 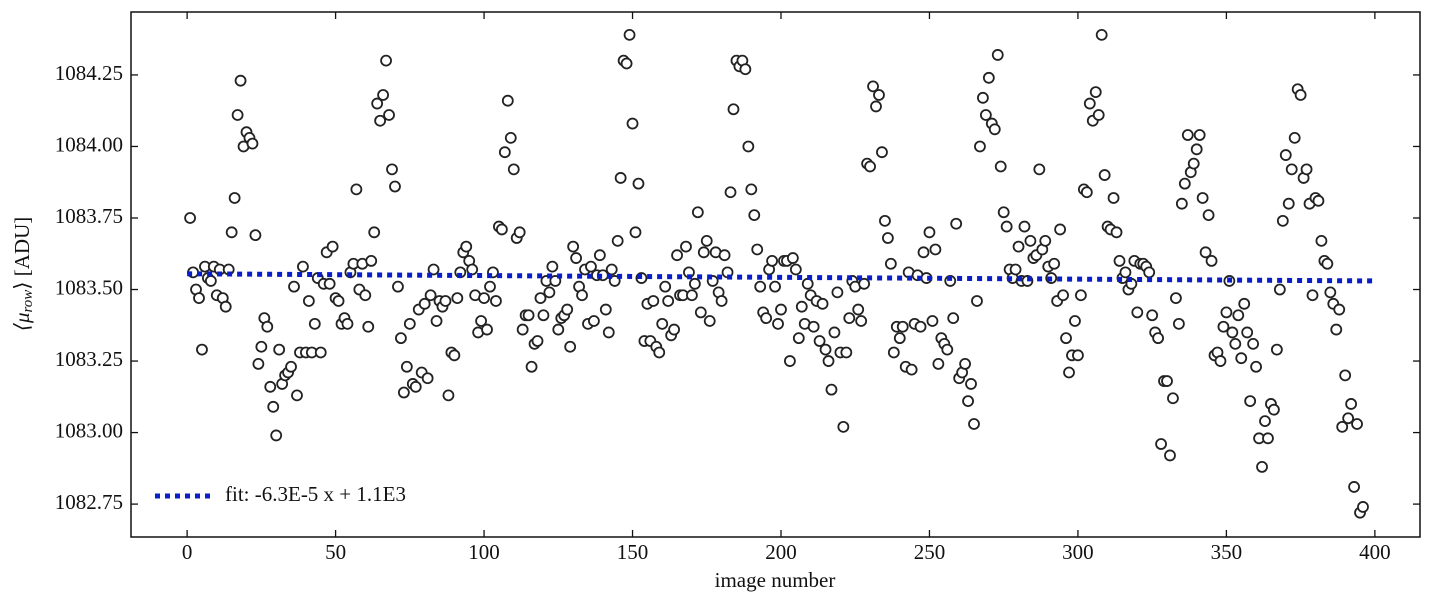 What do you see at coordinates (89, 430) in the screenshot?
I see `y-tick-label: 1083.00` at bounding box center [89, 430].